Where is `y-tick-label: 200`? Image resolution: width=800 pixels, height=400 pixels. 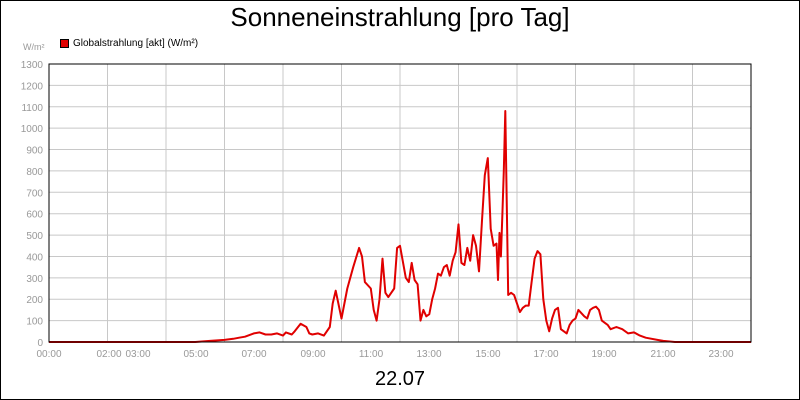 y-tick-label: 200 is located at coordinates (34, 300).